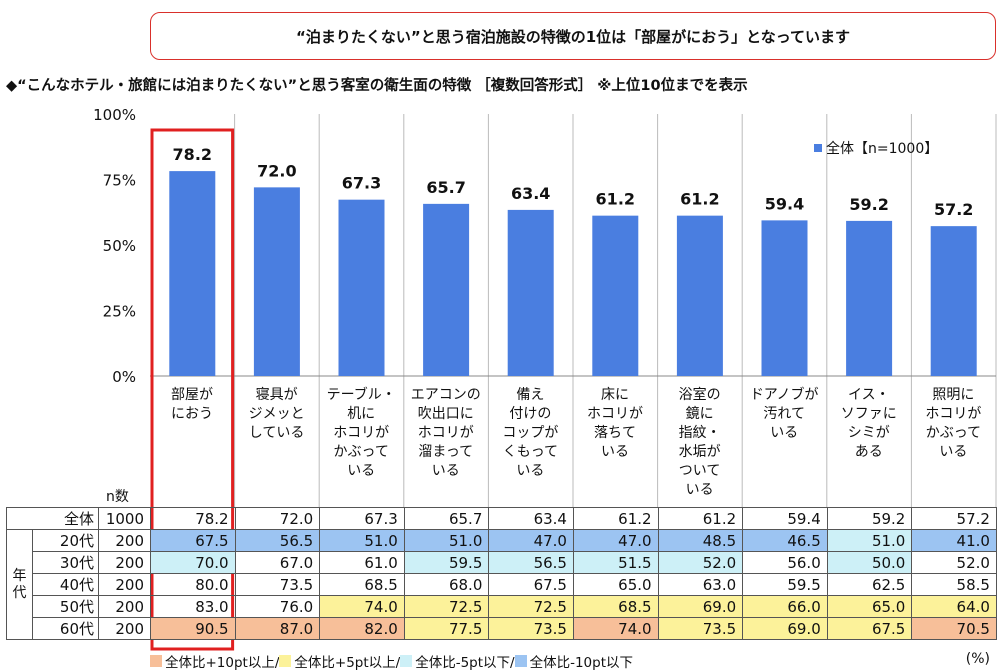 The height and width of the screenshot is (672, 1000). Describe the element at coordinates (277, 628) in the screenshot. I see `value-cell: 87.0` at that location.